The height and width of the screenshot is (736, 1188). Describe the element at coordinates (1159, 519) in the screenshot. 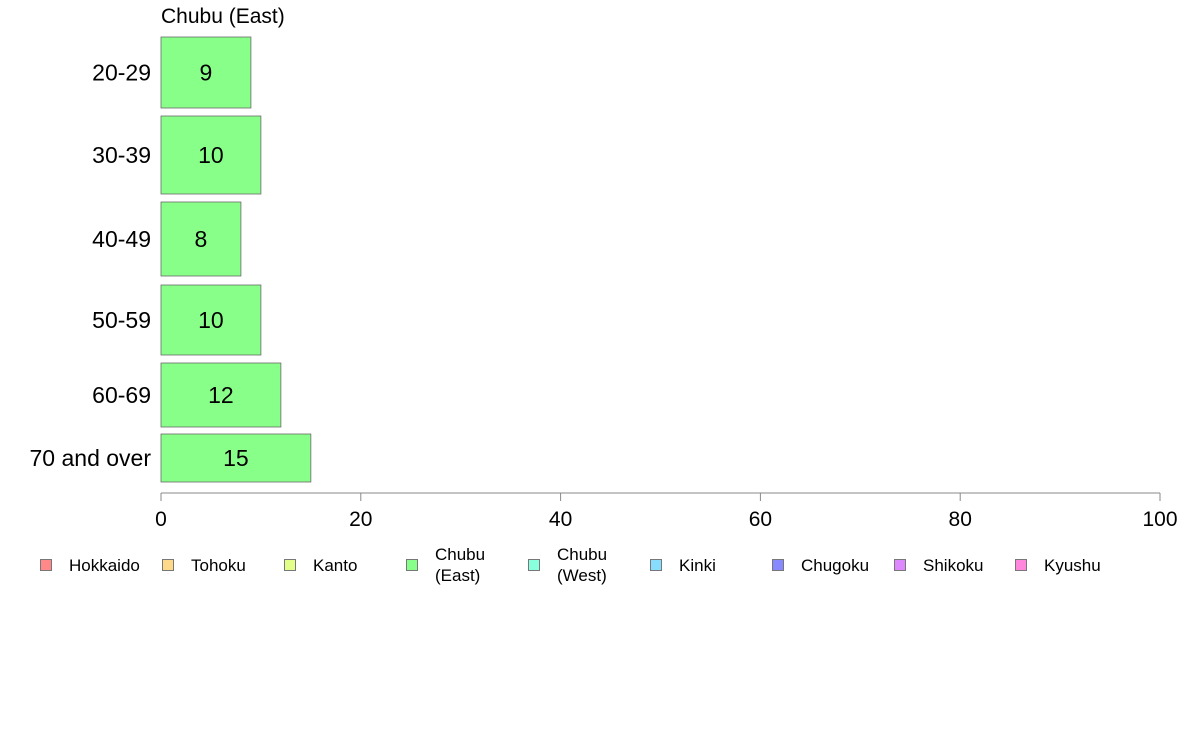

I see `x-tick-label: 100` at that location.